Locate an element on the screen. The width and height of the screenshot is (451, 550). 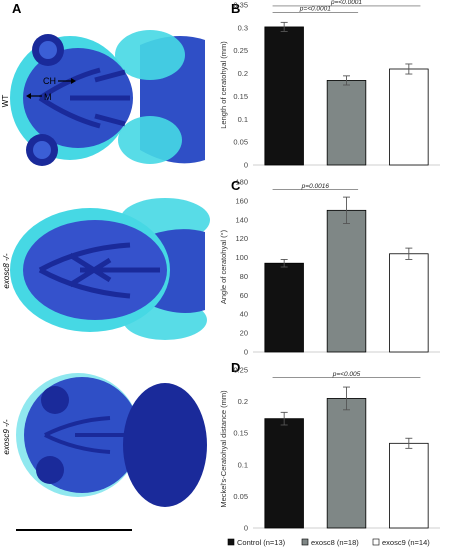
y-tick-label: 120 is located at coordinates (241, 238).